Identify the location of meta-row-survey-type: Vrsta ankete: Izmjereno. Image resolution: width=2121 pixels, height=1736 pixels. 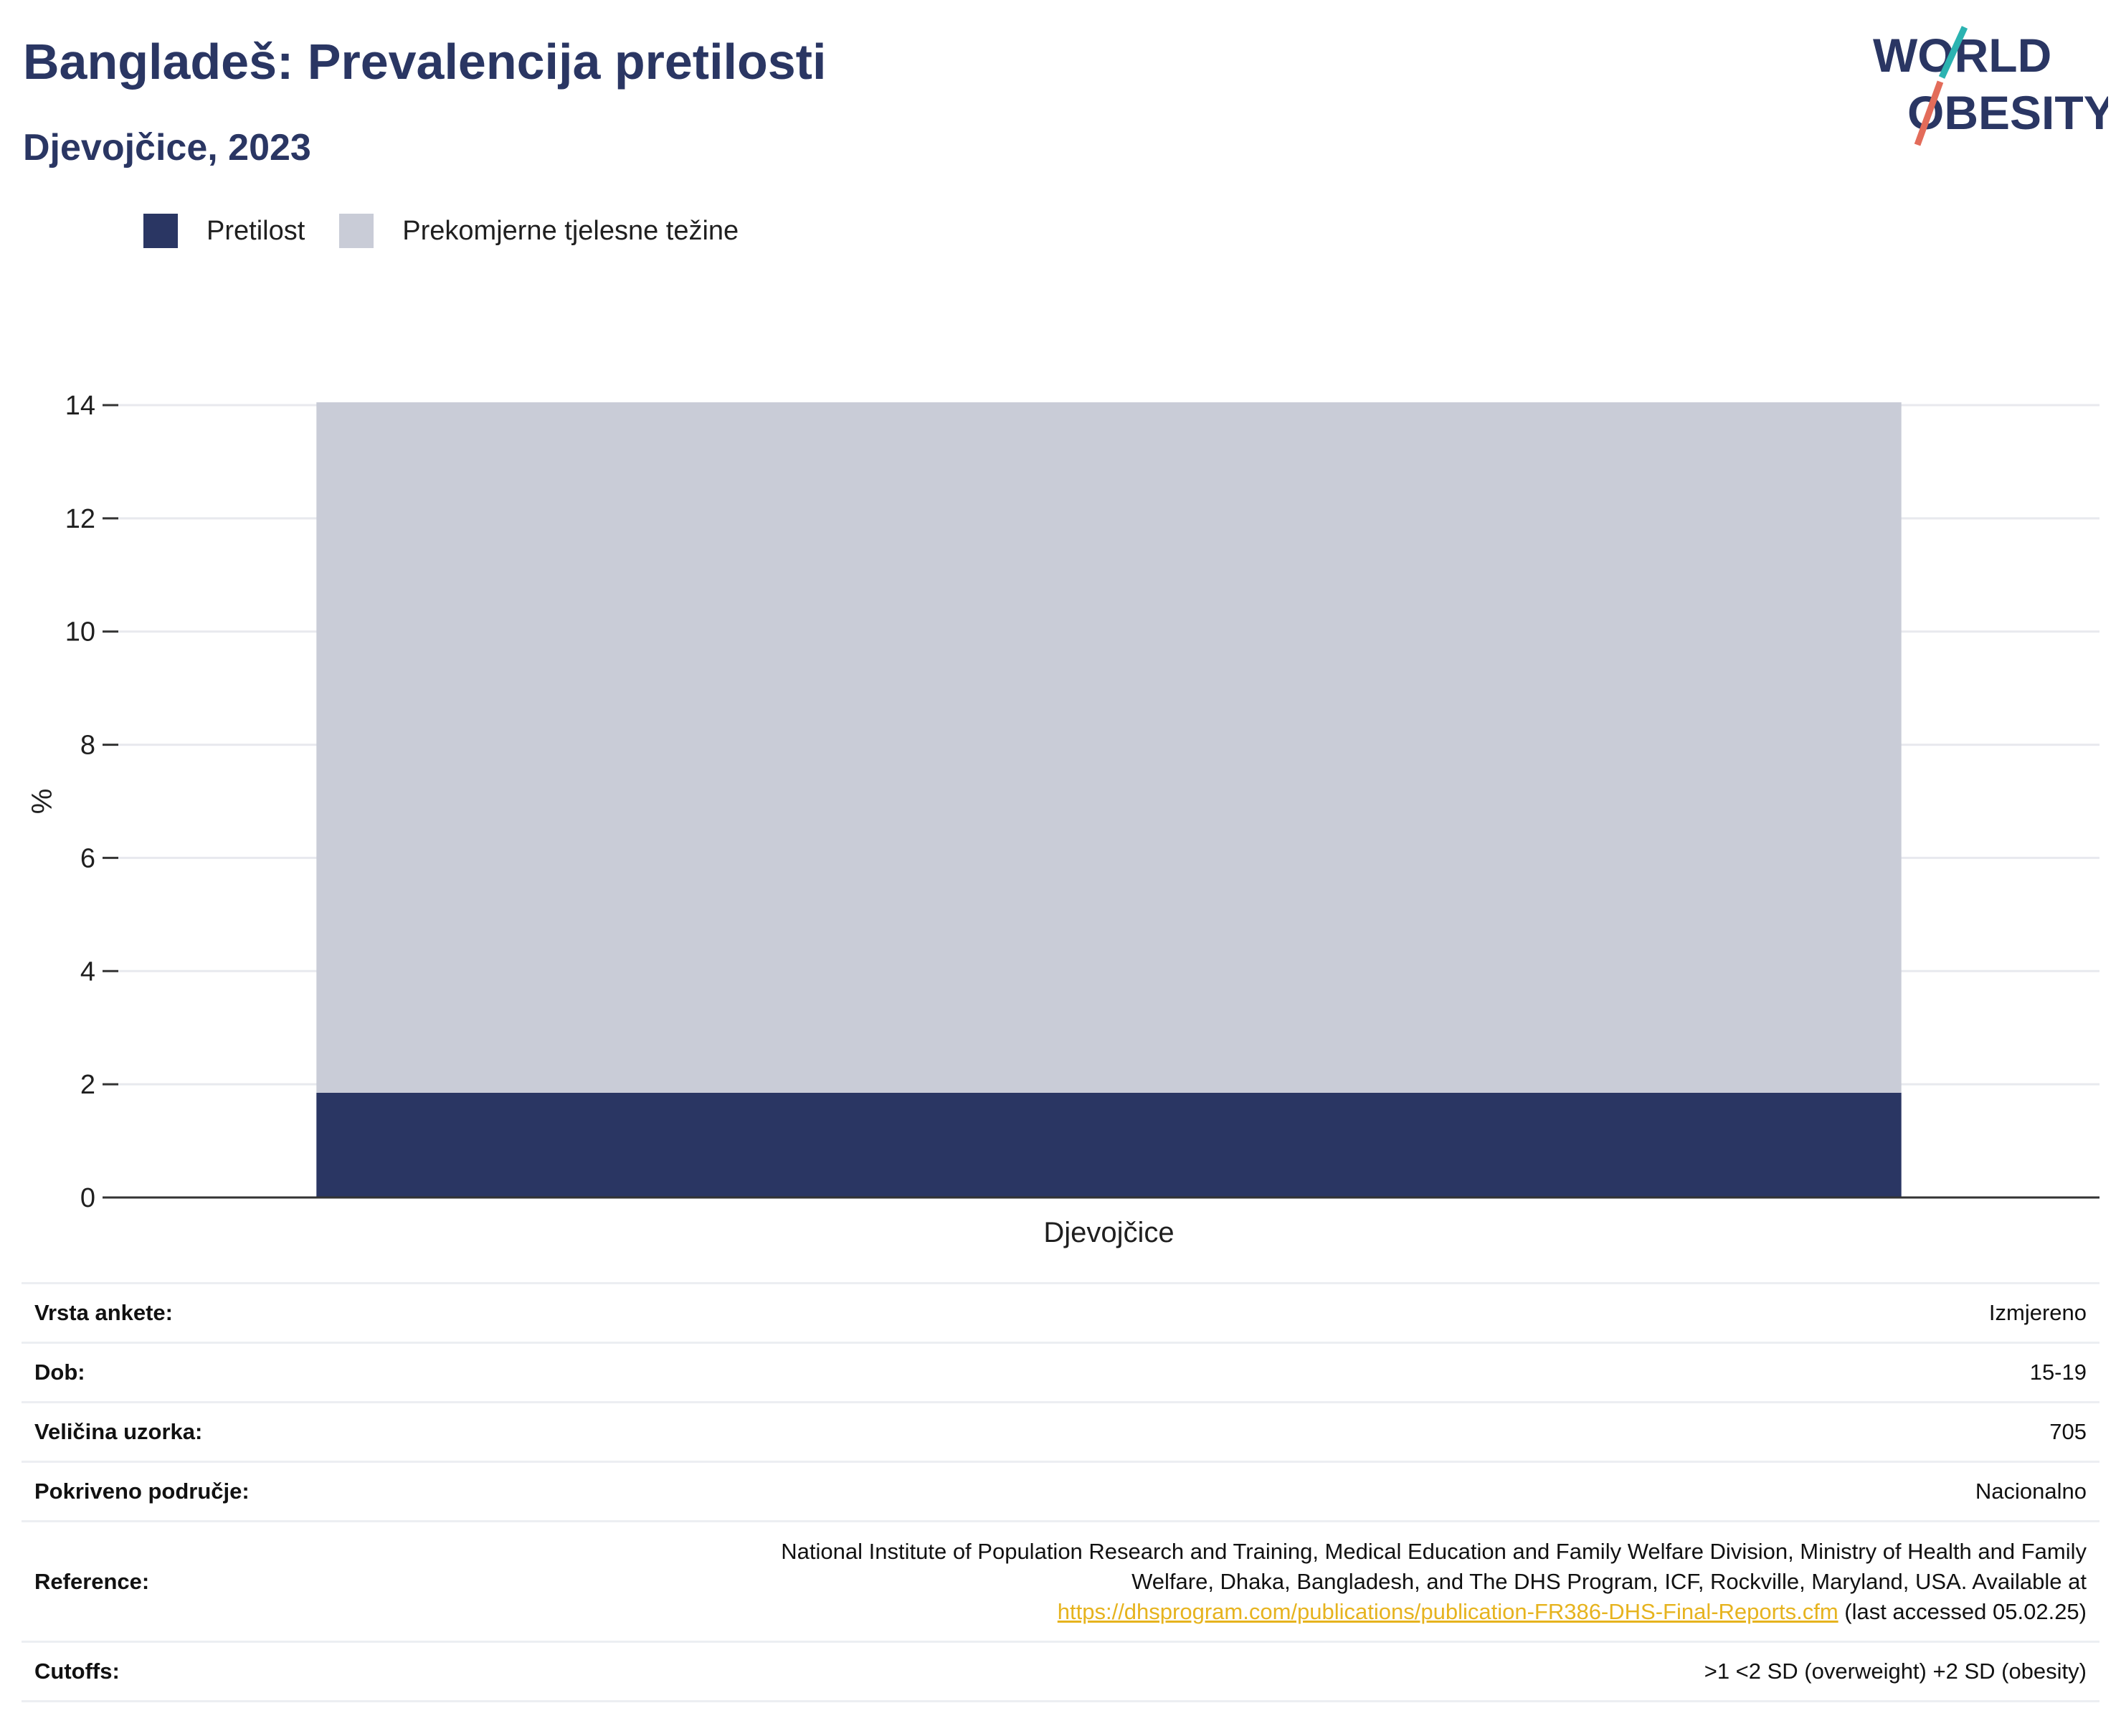
(1060, 1313).